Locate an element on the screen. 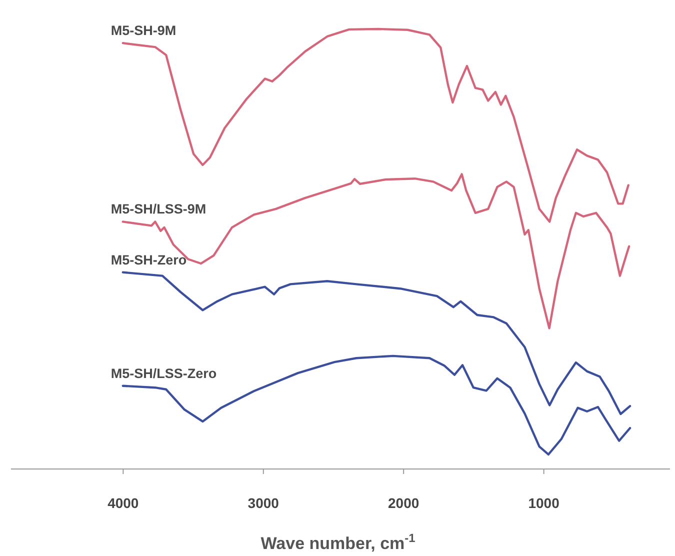 The image size is (675, 556). x-axis-title: Wave number, cm$^{-1}$ is located at coordinates (338, 542).